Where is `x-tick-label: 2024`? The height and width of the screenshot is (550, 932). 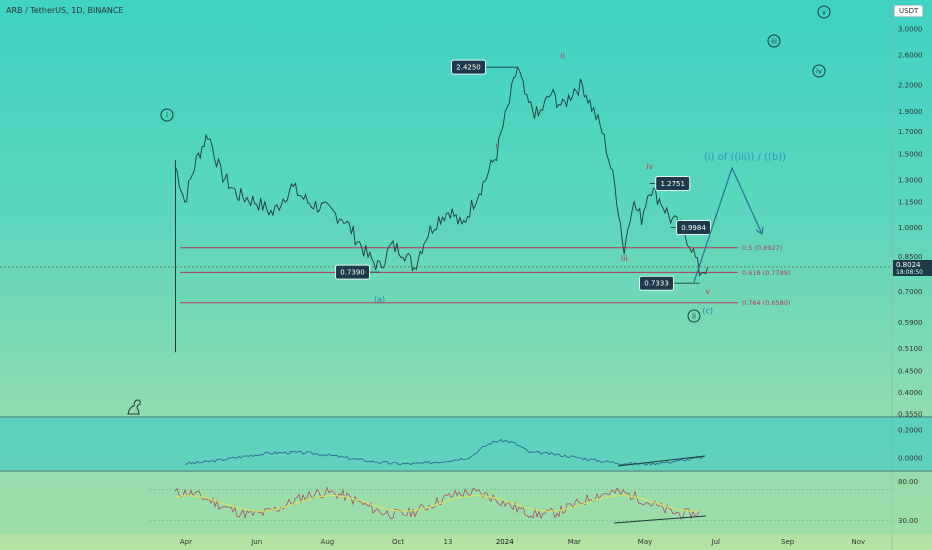 x-tick-label: 2024 is located at coordinates (505, 542).